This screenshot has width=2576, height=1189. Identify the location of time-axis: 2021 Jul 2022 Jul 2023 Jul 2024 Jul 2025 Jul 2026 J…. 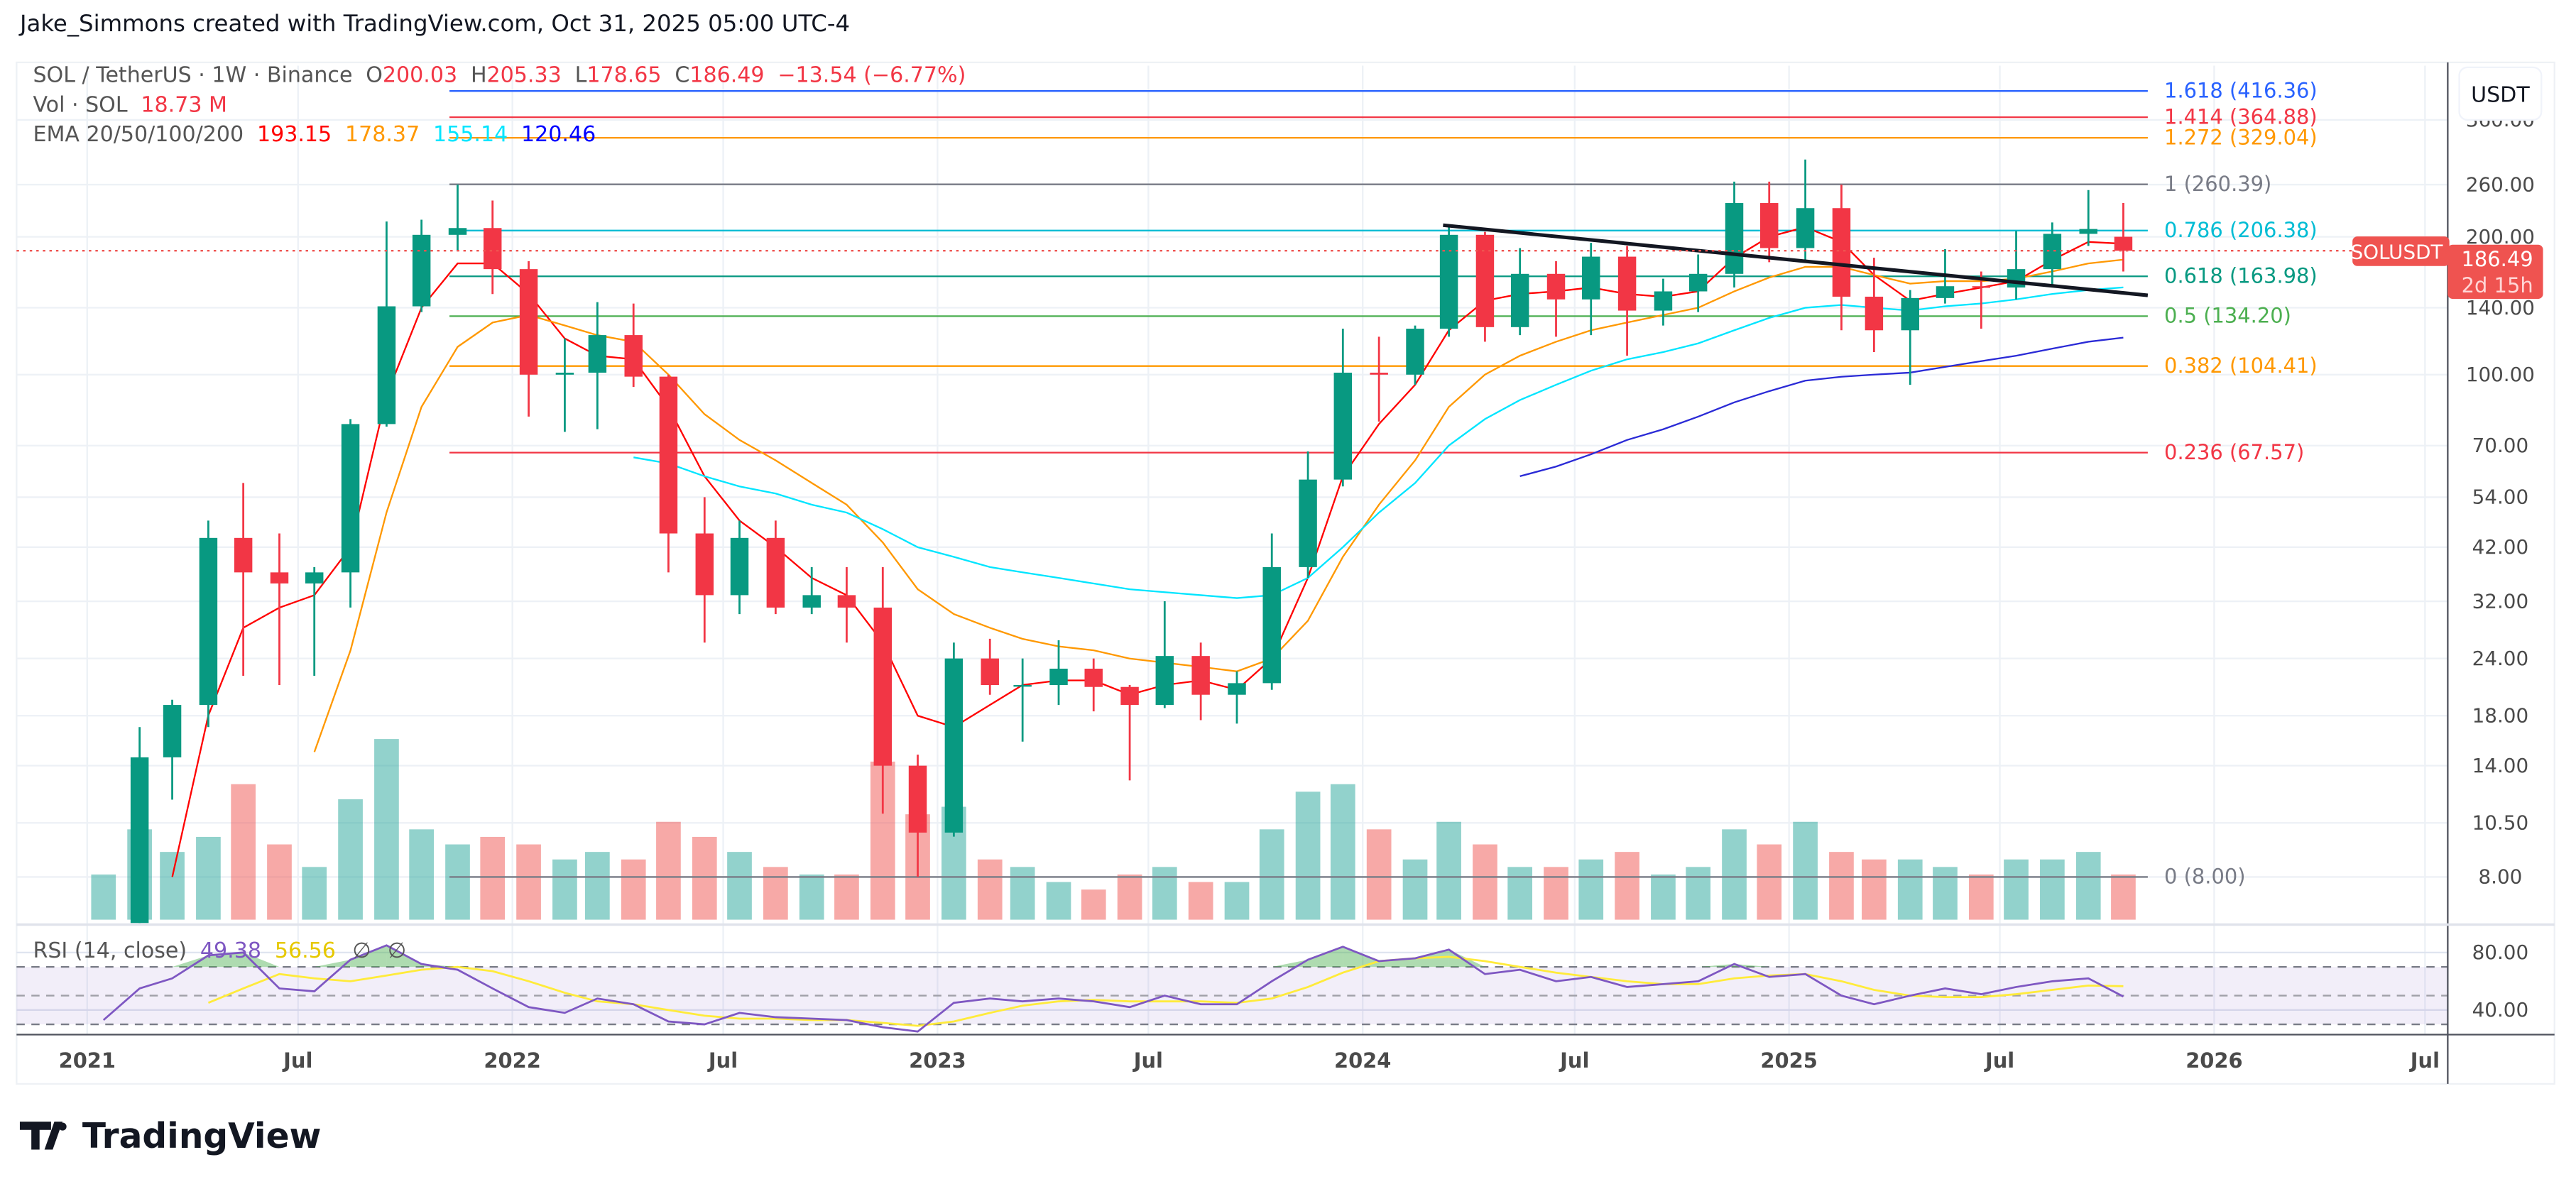
(1249, 1060).